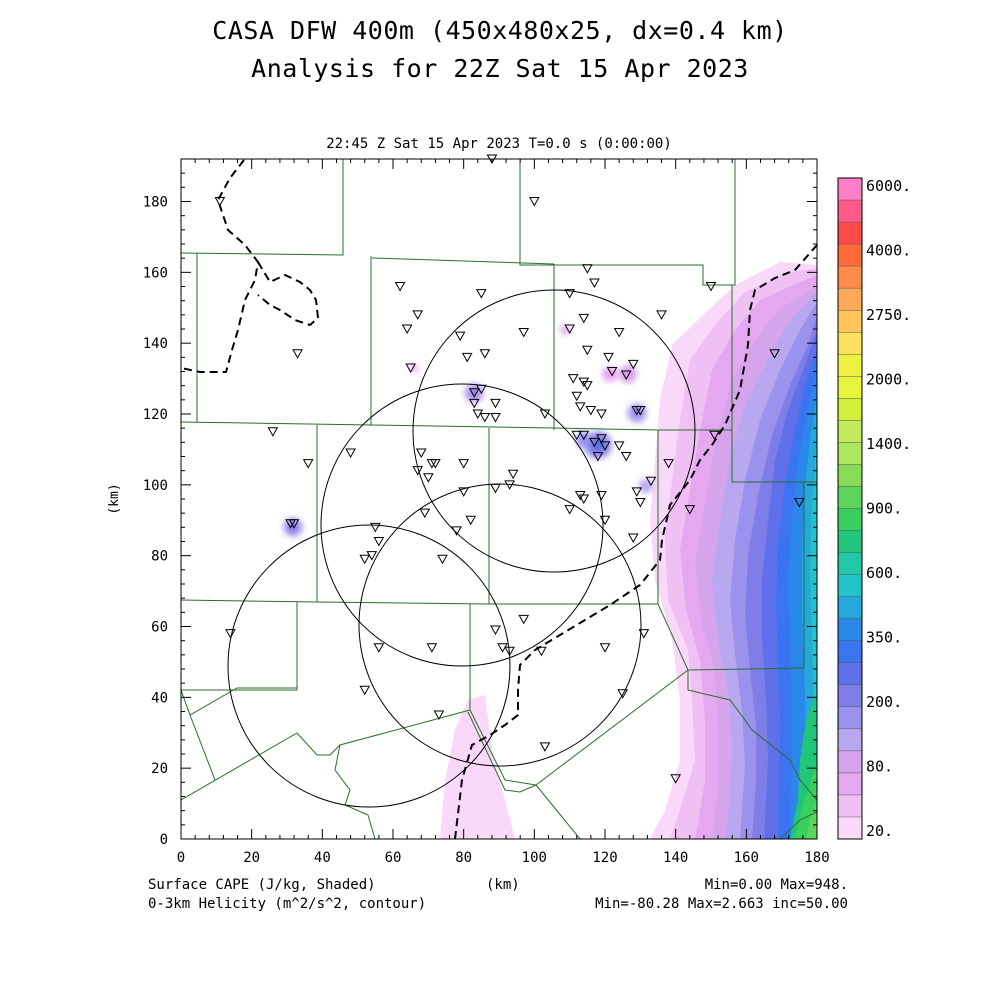  What do you see at coordinates (884, 702) in the screenshot?
I see `colorbar-label: 200.` at bounding box center [884, 702].